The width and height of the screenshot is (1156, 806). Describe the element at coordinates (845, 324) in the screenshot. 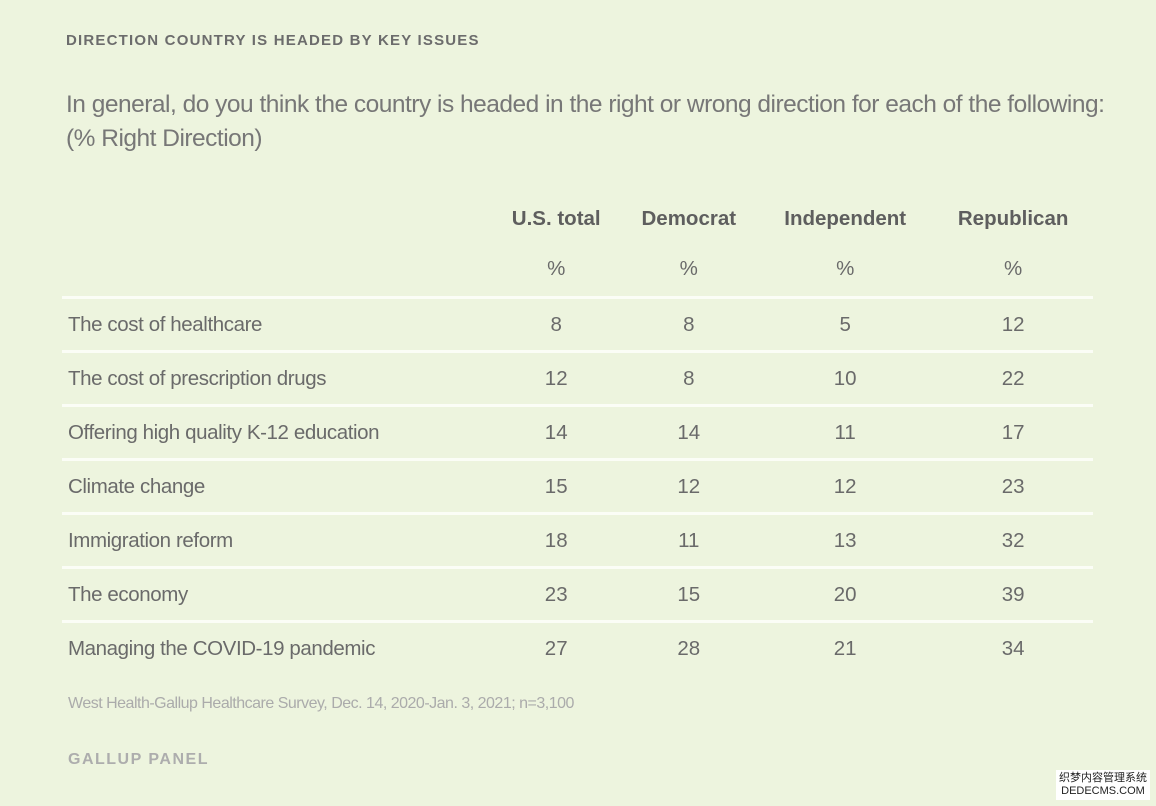

I see `cell-value: 5` at that location.